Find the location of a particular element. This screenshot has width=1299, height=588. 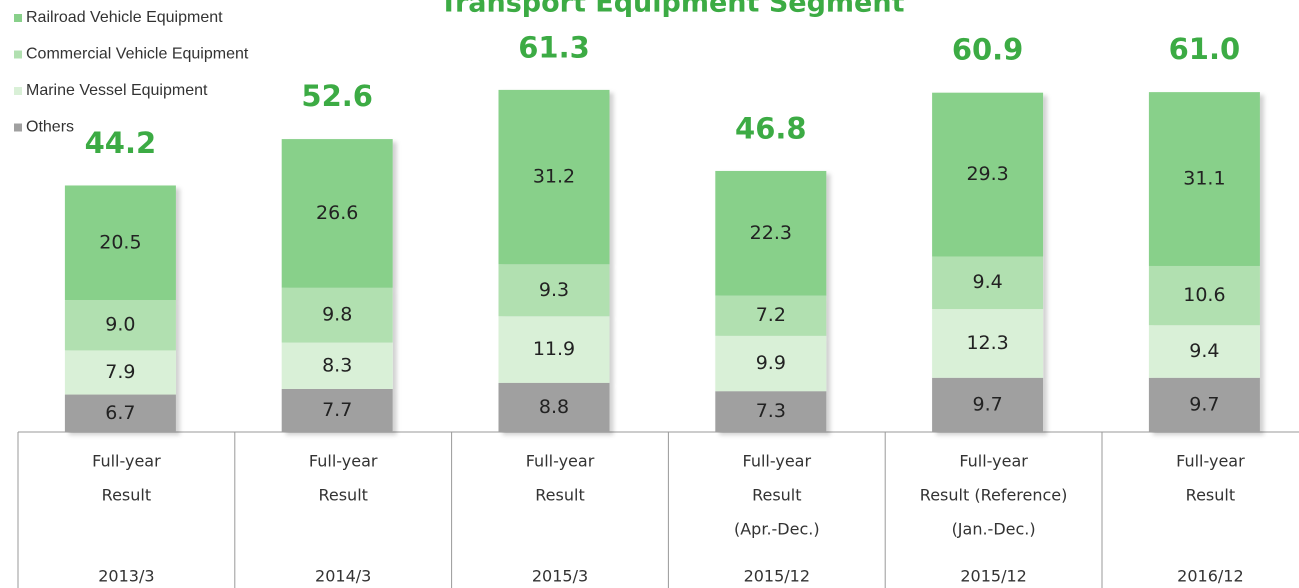

segment-label: 9.9 is located at coordinates (771, 363).